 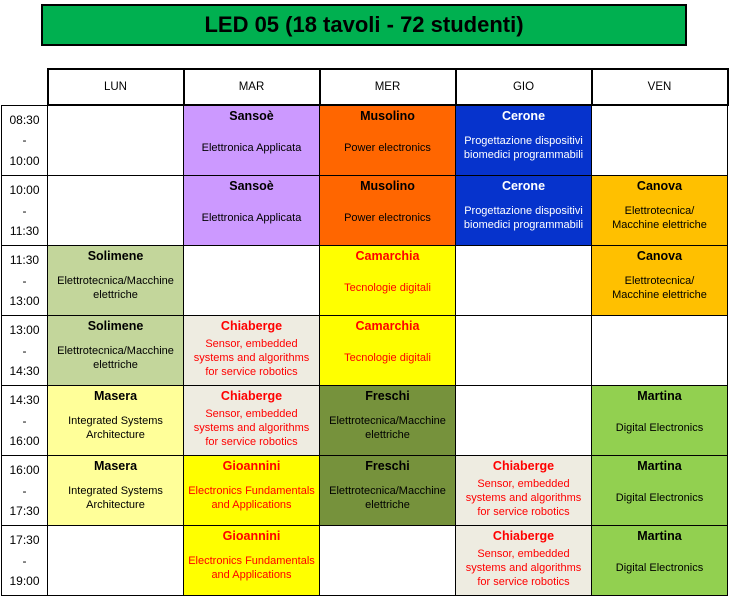 I want to click on teacher-name: Gioannini, so click(x=251, y=466).